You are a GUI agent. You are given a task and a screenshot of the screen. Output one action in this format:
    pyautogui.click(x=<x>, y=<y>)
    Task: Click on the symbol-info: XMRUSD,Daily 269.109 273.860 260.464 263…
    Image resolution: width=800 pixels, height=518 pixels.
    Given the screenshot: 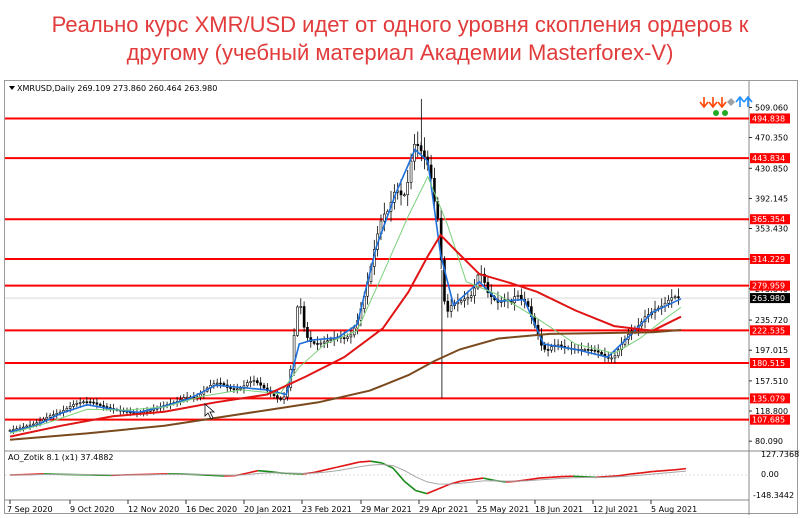 What is the action you would take?
    pyautogui.click(x=117, y=88)
    